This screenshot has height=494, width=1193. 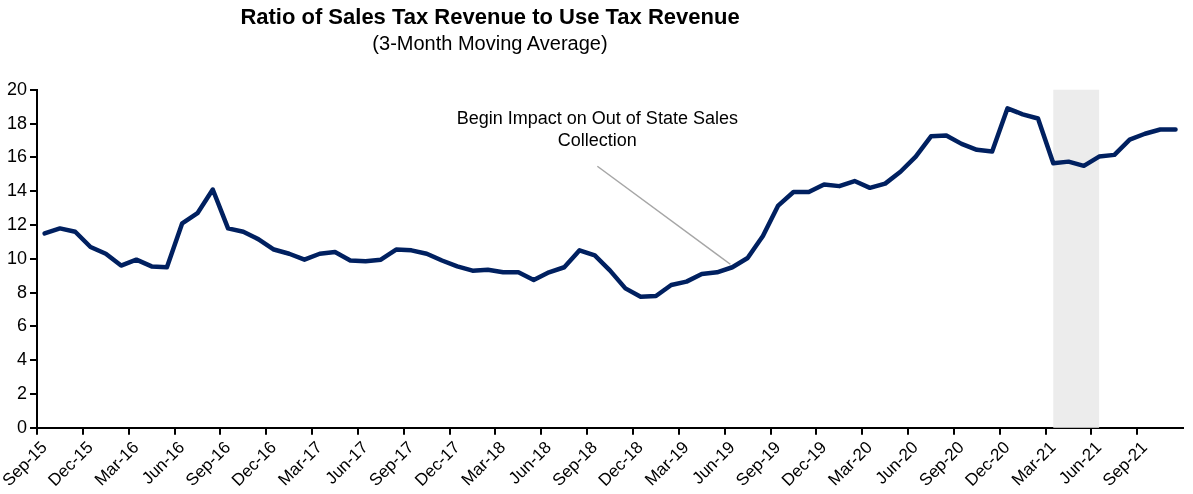 I want to click on y-tick-label: 8, so click(x=22, y=291).